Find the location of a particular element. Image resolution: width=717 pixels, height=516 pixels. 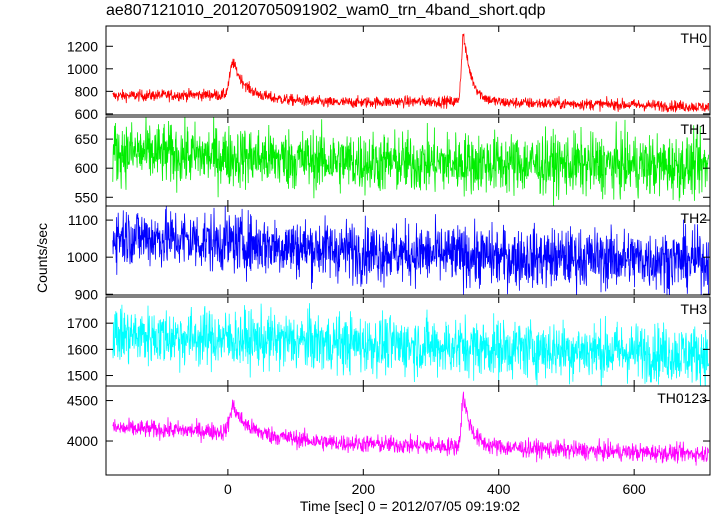

x-tick-label: 600 is located at coordinates (634, 489).